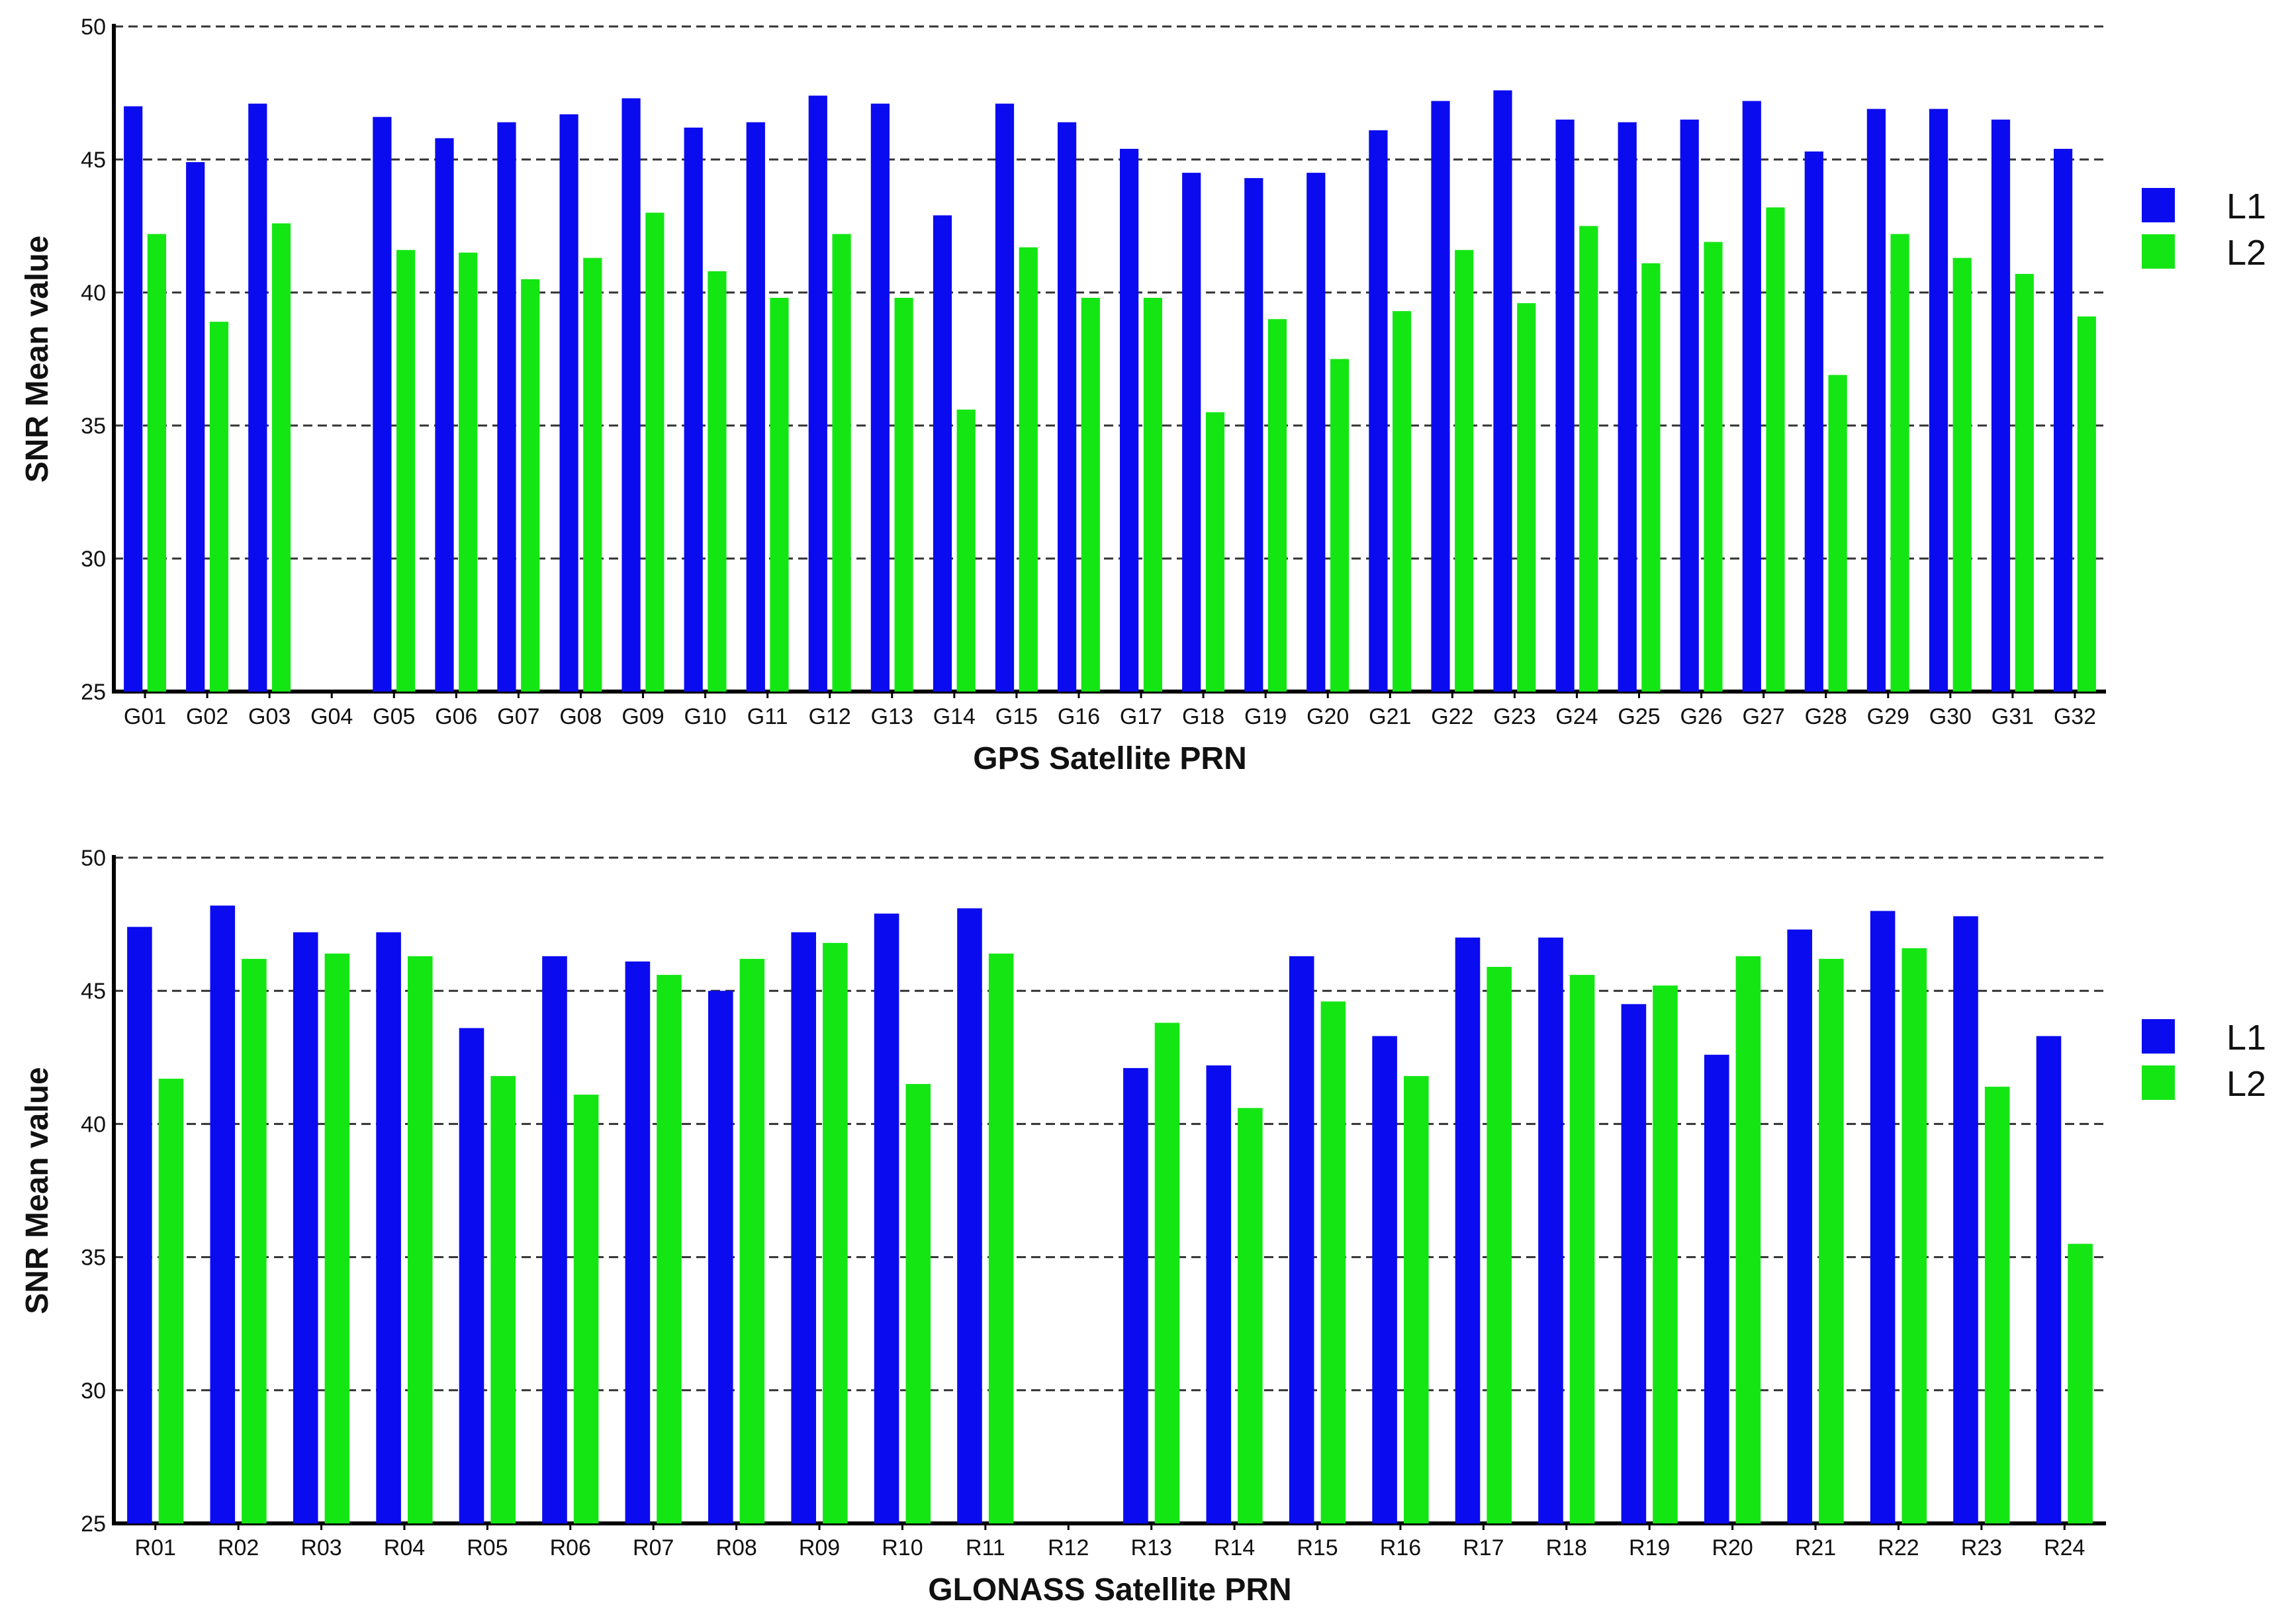 This screenshot has height=1624, width=2290. What do you see at coordinates (654, 452) in the screenshot?
I see `bar-l2-g09` at bounding box center [654, 452].